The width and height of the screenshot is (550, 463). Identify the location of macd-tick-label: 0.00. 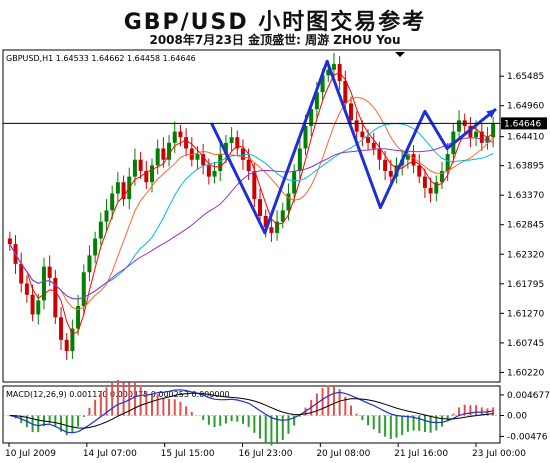
(517, 417).